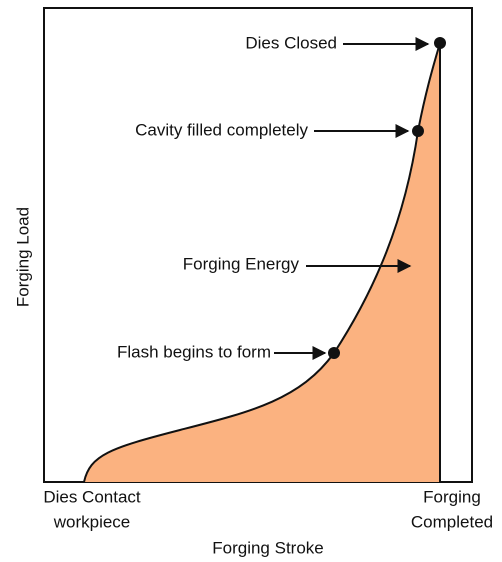  I want to click on x-start-label: workpiece, so click(92, 521).